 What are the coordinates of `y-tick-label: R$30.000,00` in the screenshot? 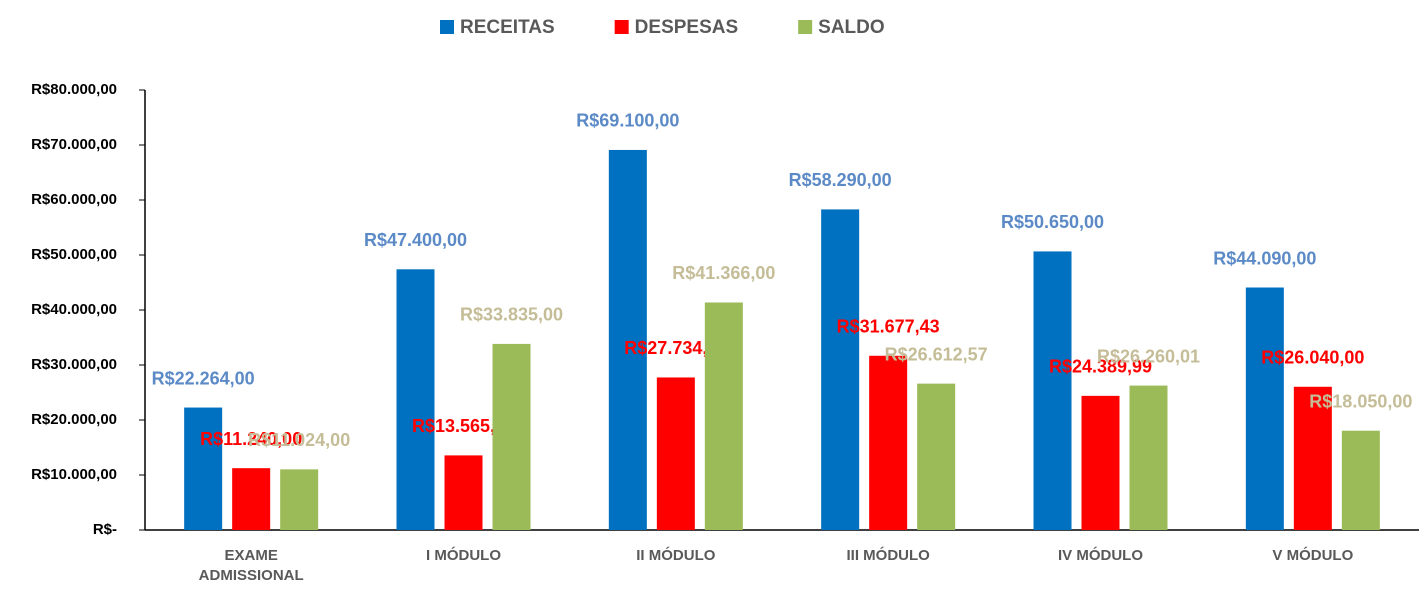 It's located at (74, 364).